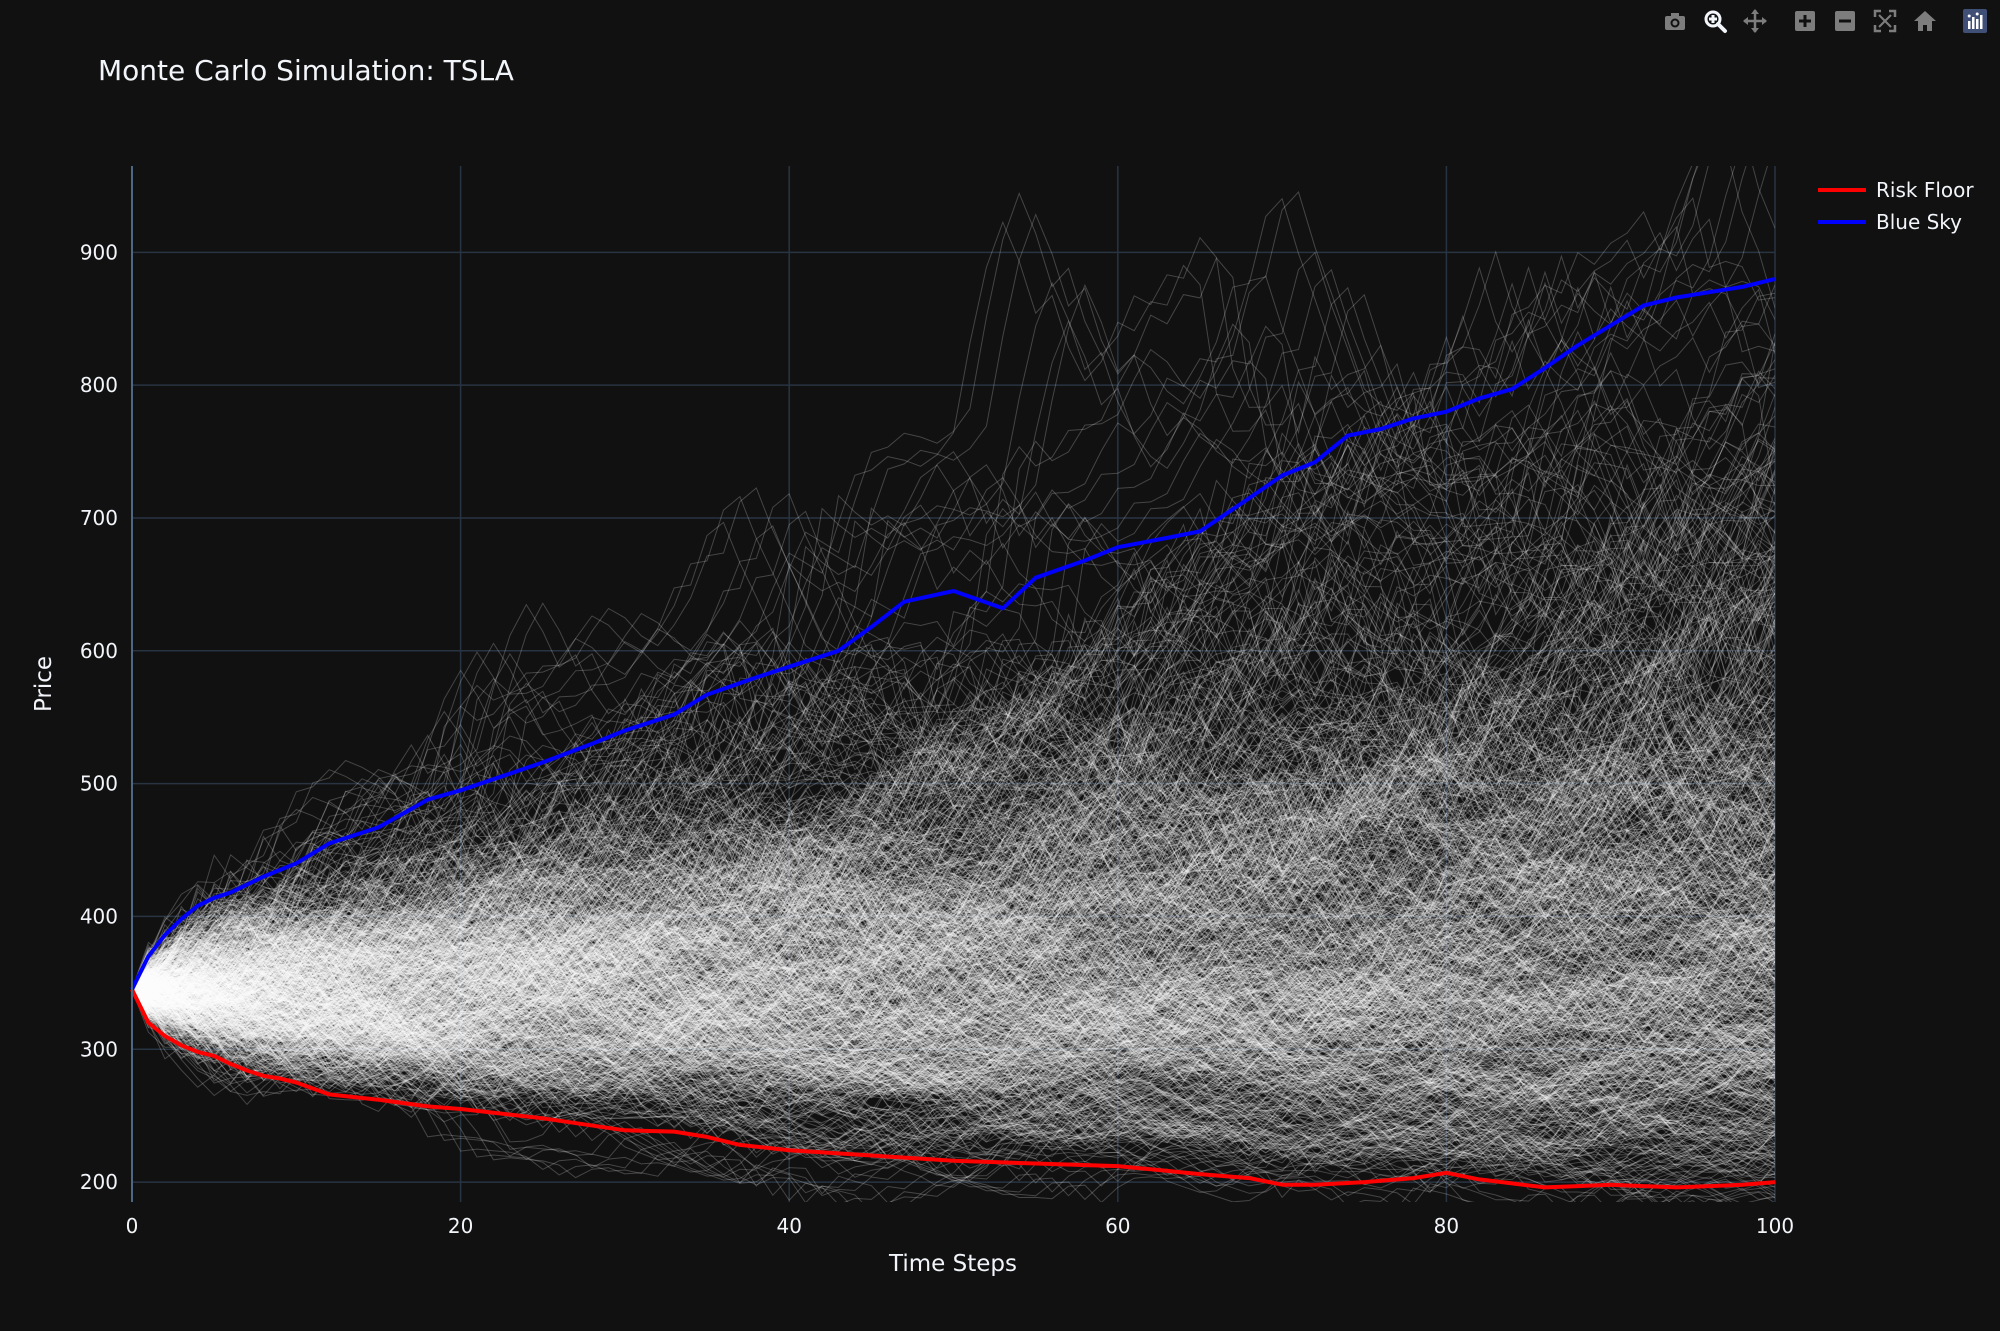 The width and height of the screenshot is (2000, 1331). What do you see at coordinates (1885, 21) in the screenshot?
I see `autoscale-button` at bounding box center [1885, 21].